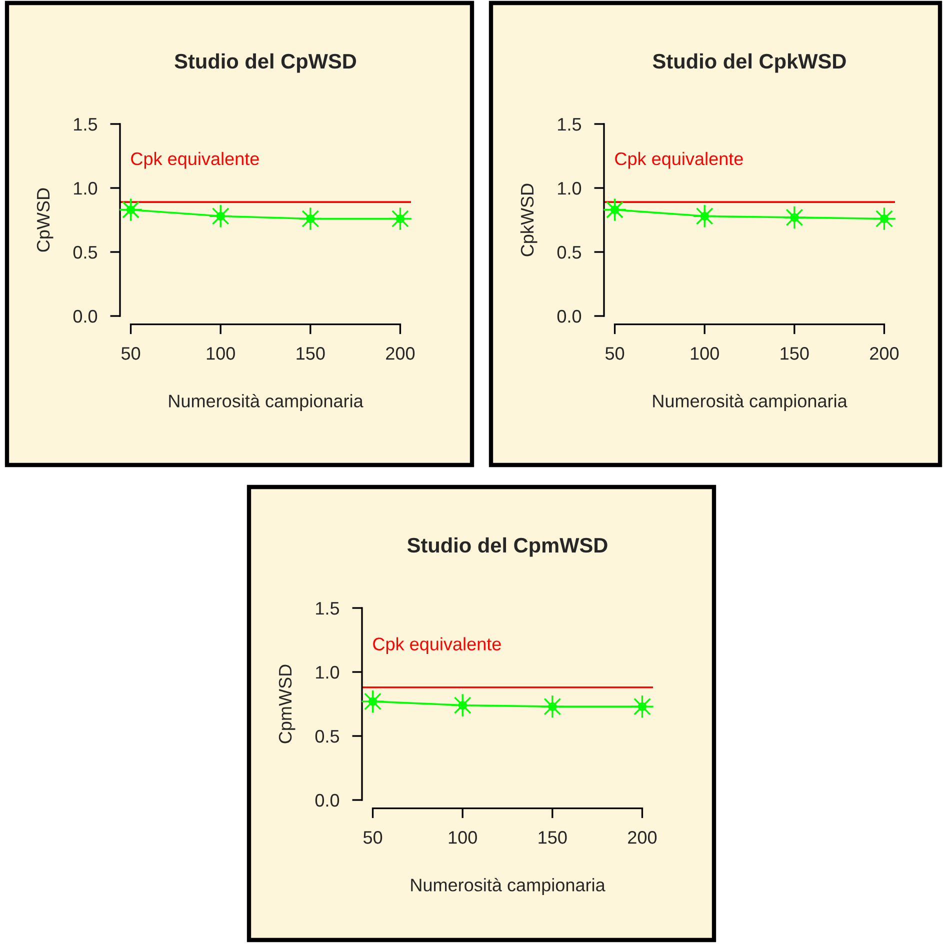  Describe the element at coordinates (287, 704) in the screenshot. I see `y-axis-title: CpmWSD` at that location.